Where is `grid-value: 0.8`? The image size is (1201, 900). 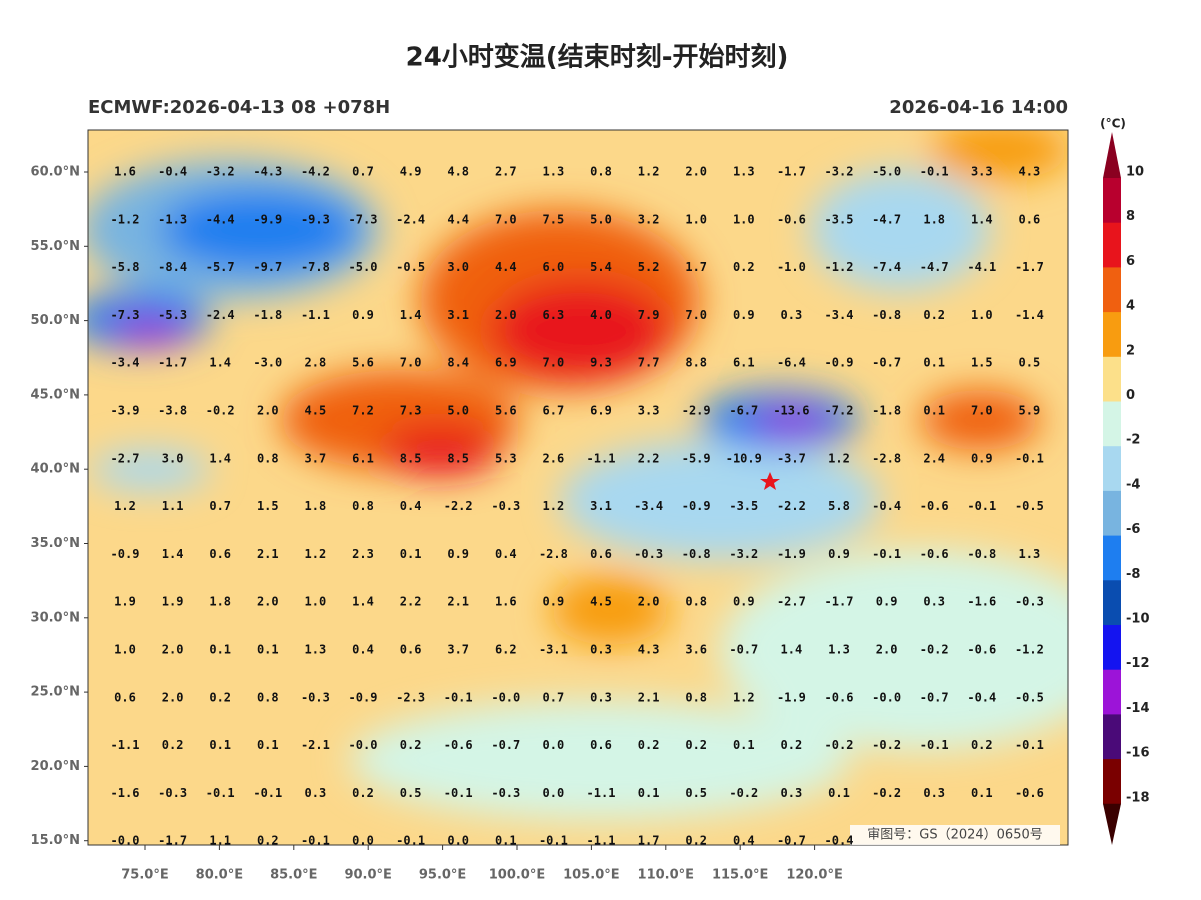
grid-value: 0.8 is located at coordinates (268, 697).